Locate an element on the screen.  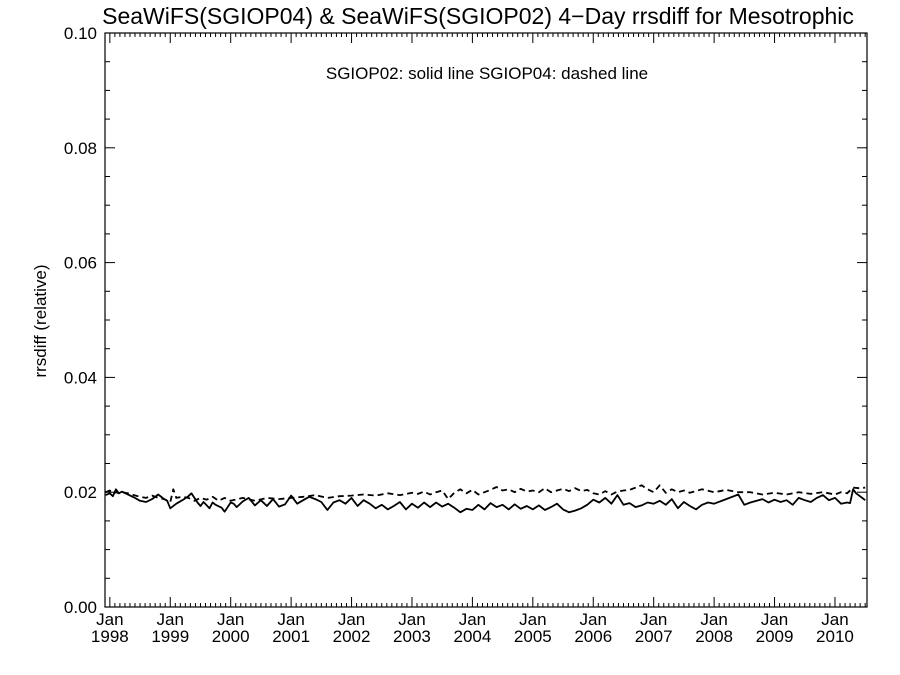
x-tick-year-label: 2006 is located at coordinates (593, 636).